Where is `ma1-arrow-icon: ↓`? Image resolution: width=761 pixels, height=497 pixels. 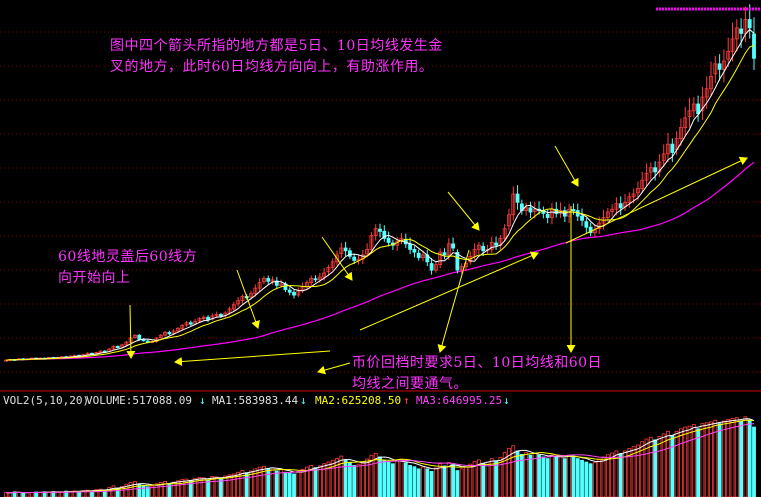
ma1-arrow-icon: ↓ is located at coordinates (303, 400).